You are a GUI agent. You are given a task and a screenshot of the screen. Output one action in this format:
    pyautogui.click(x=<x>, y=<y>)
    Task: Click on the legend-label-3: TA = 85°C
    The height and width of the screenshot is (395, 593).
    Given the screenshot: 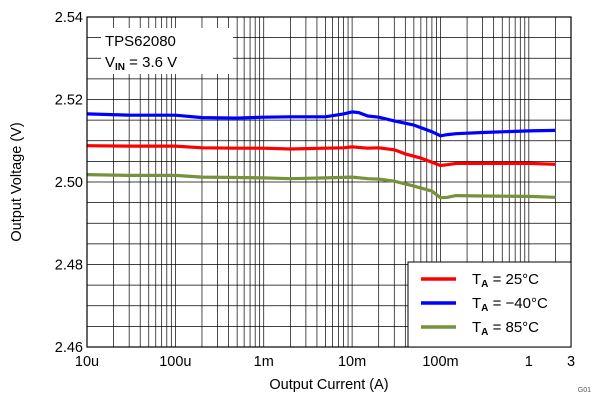 What is the action you would take?
    pyautogui.click(x=505, y=328)
    